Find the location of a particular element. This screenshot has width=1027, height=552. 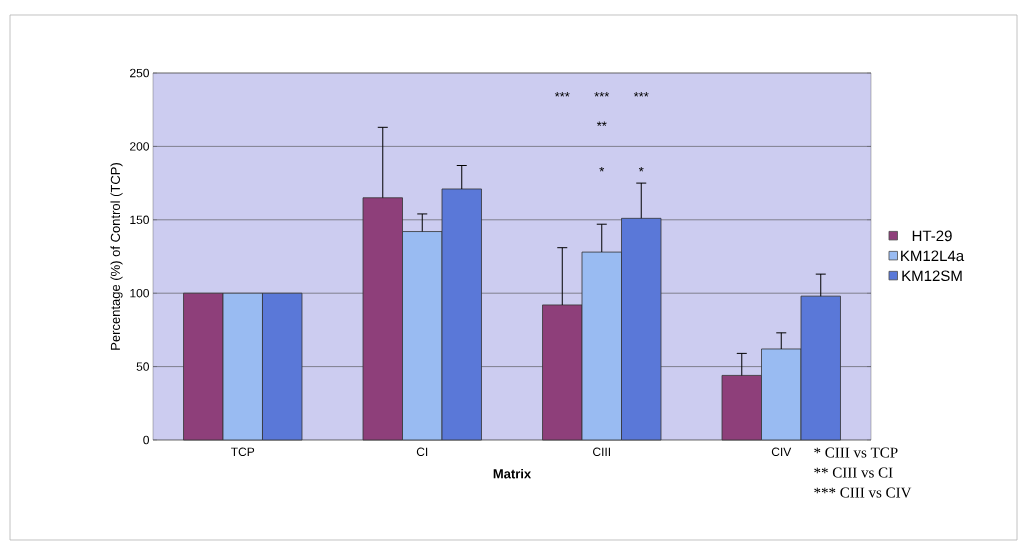

x-tick-label: CI is located at coordinates (422, 452).